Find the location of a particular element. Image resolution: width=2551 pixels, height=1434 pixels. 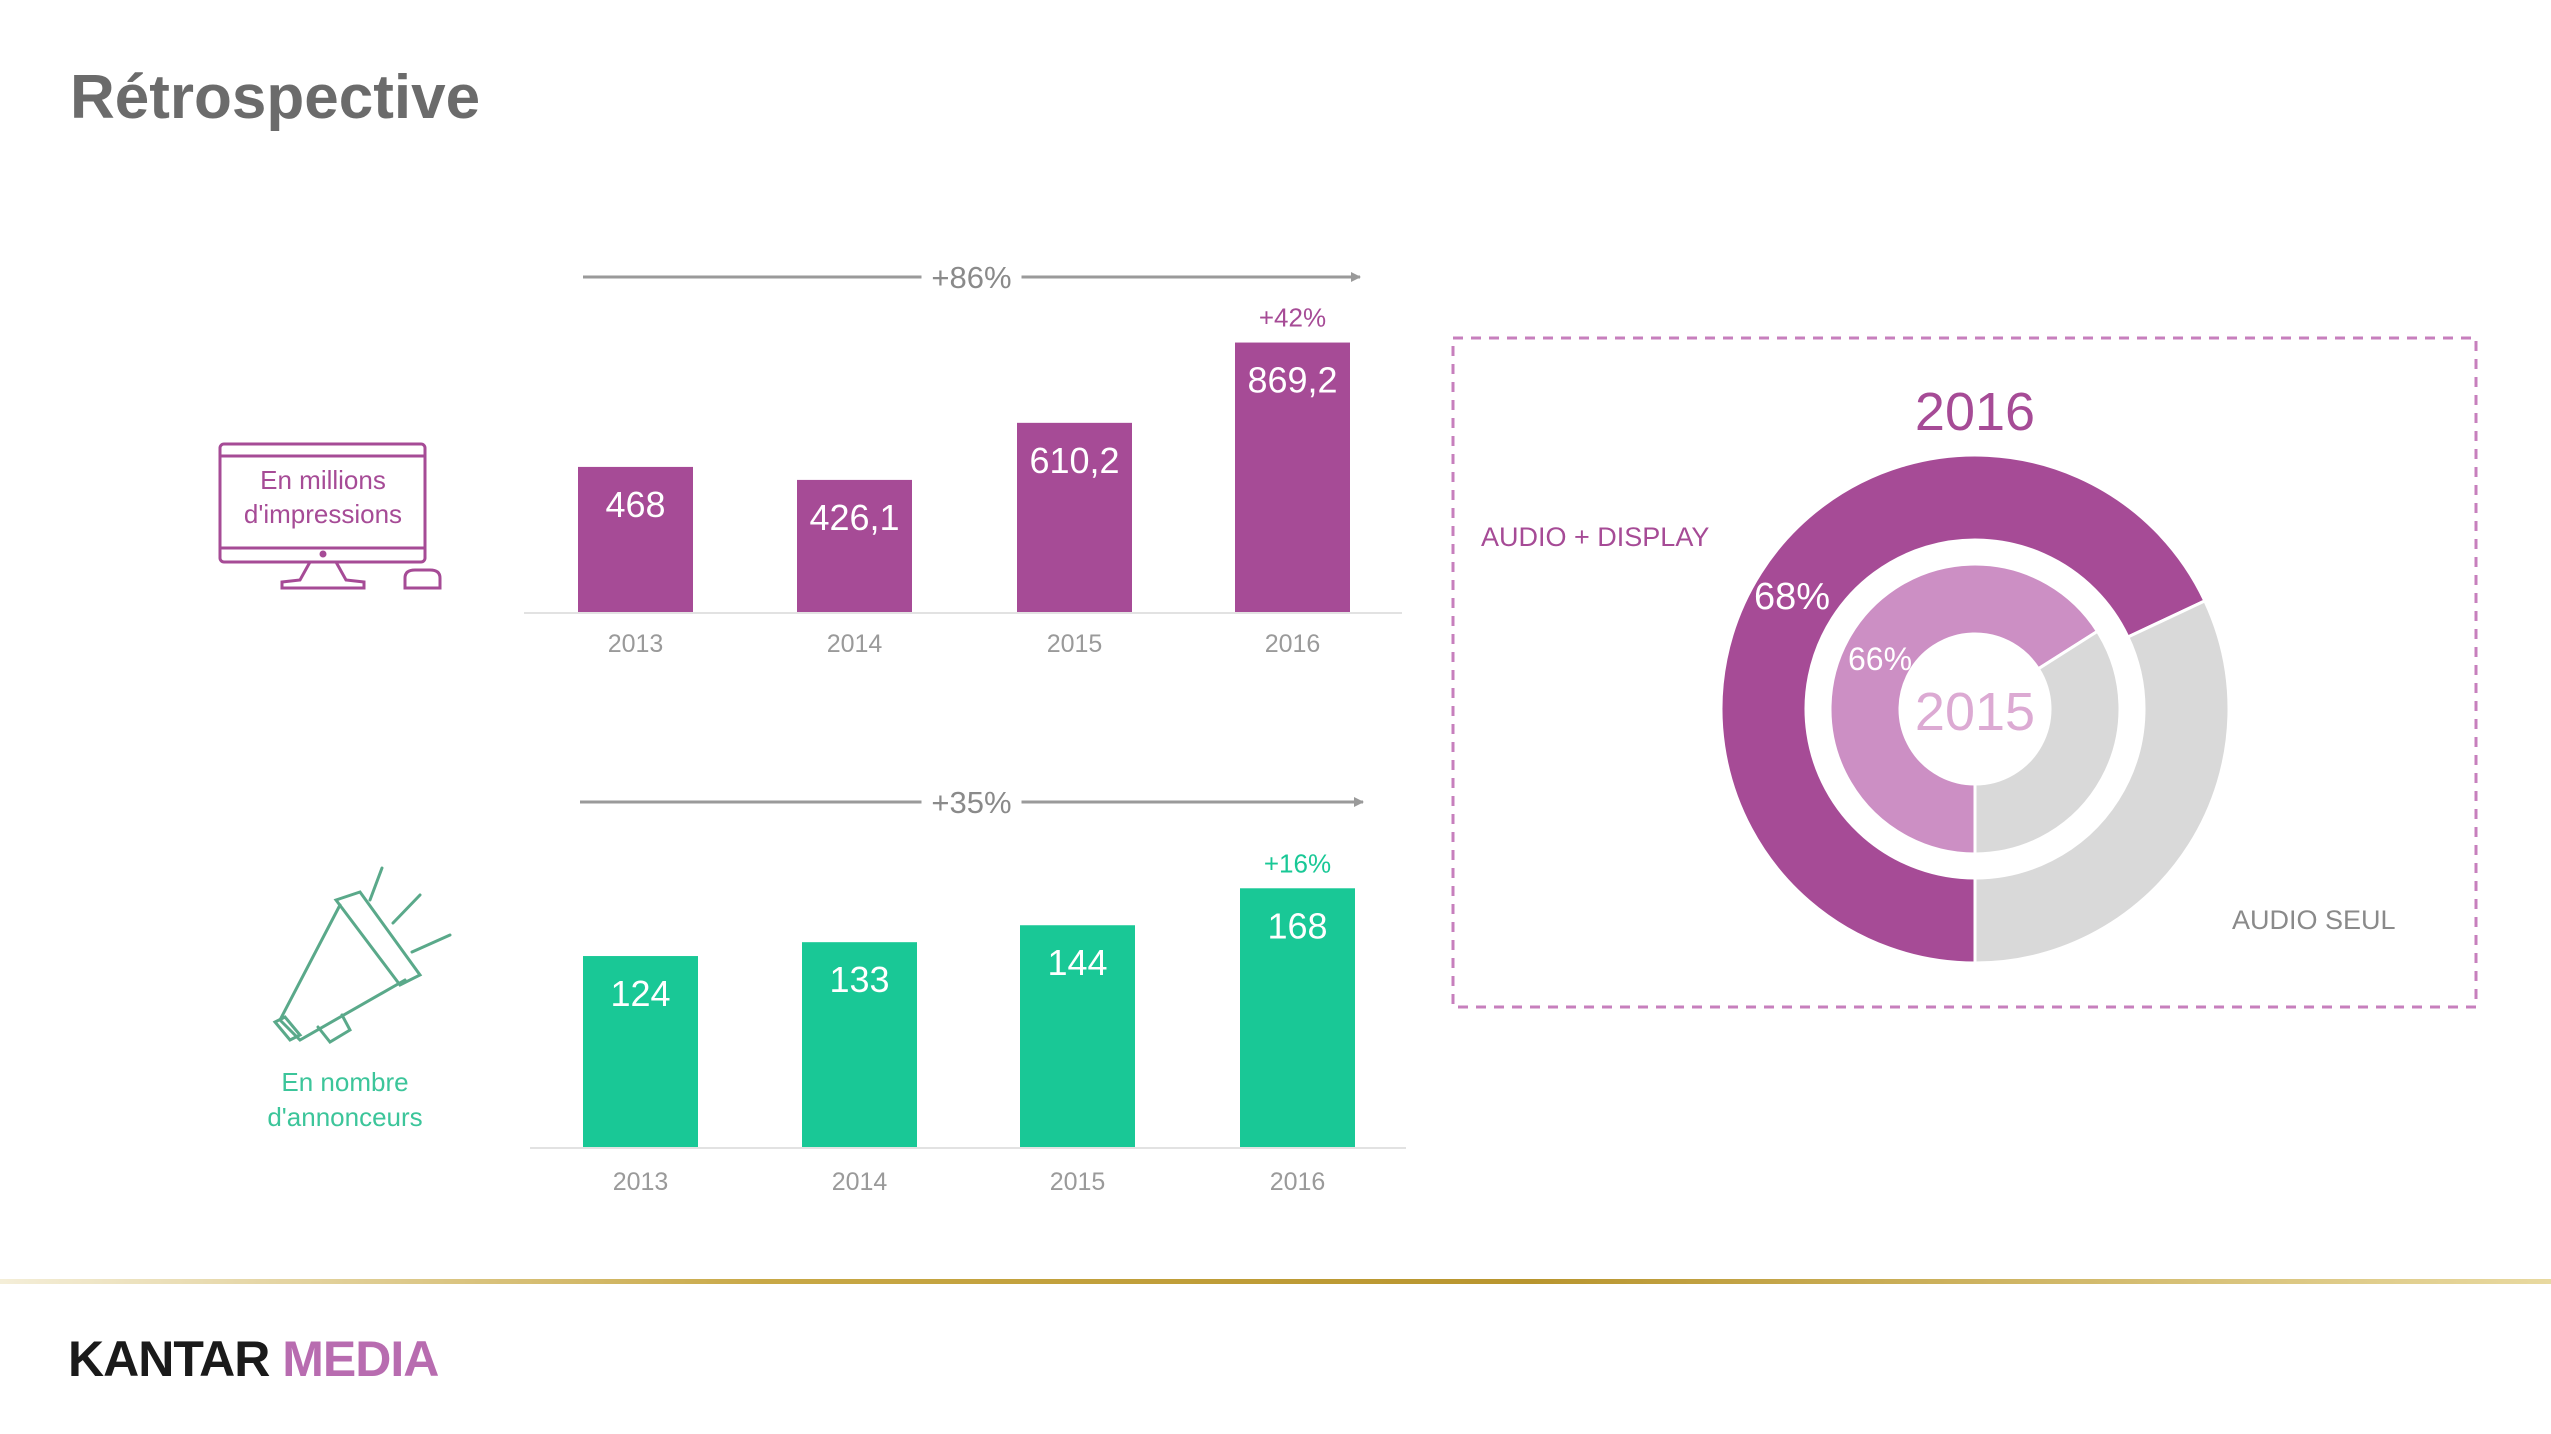

footer-divider is located at coordinates (1275, 1281).